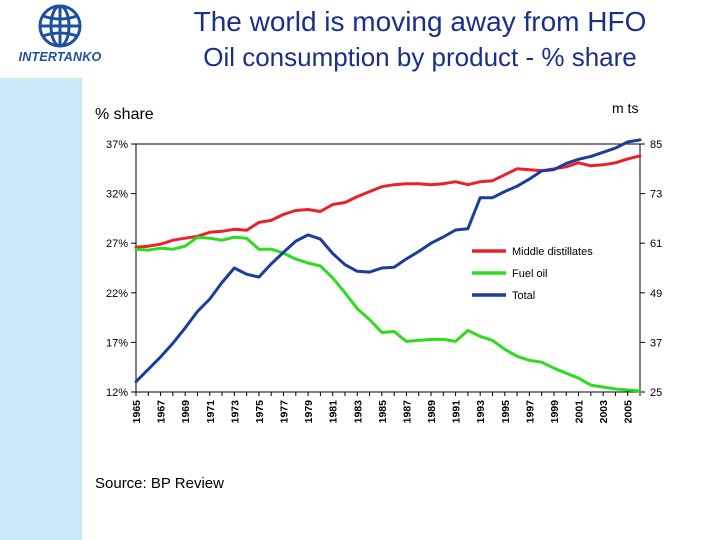 The height and width of the screenshot is (540, 720). I want to click on y-tick-label: 37%, so click(117, 145).